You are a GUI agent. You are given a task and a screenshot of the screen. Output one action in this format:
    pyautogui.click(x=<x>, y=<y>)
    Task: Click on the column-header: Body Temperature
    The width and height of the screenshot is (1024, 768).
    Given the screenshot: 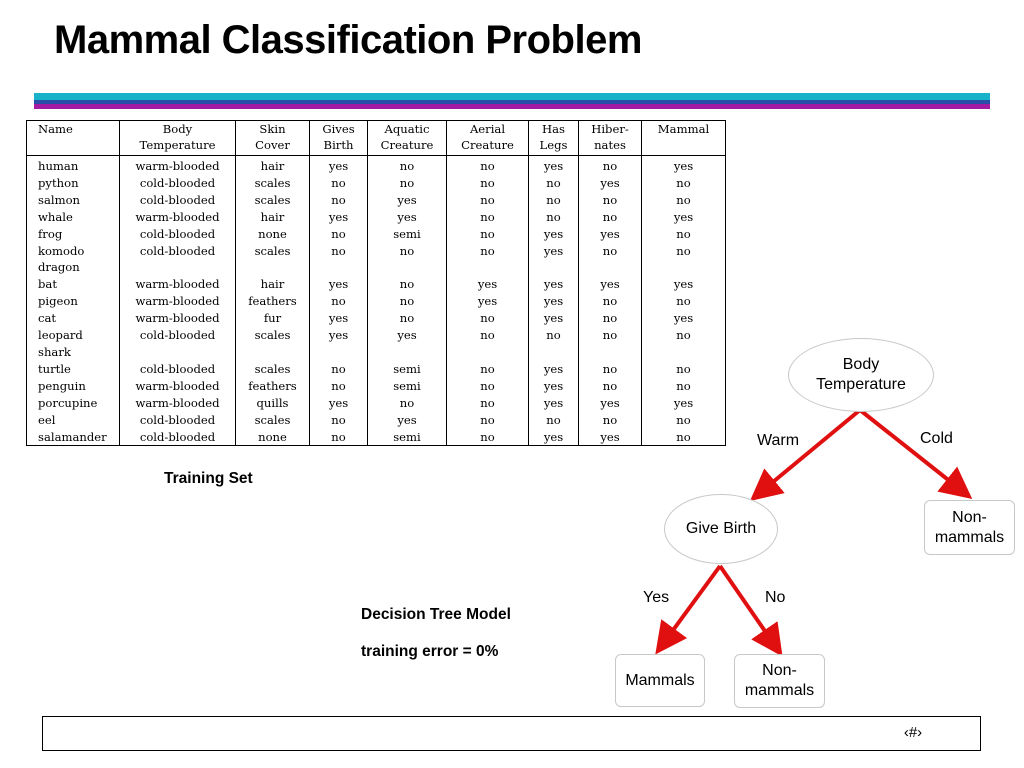 What is the action you would take?
    pyautogui.click(x=177, y=138)
    